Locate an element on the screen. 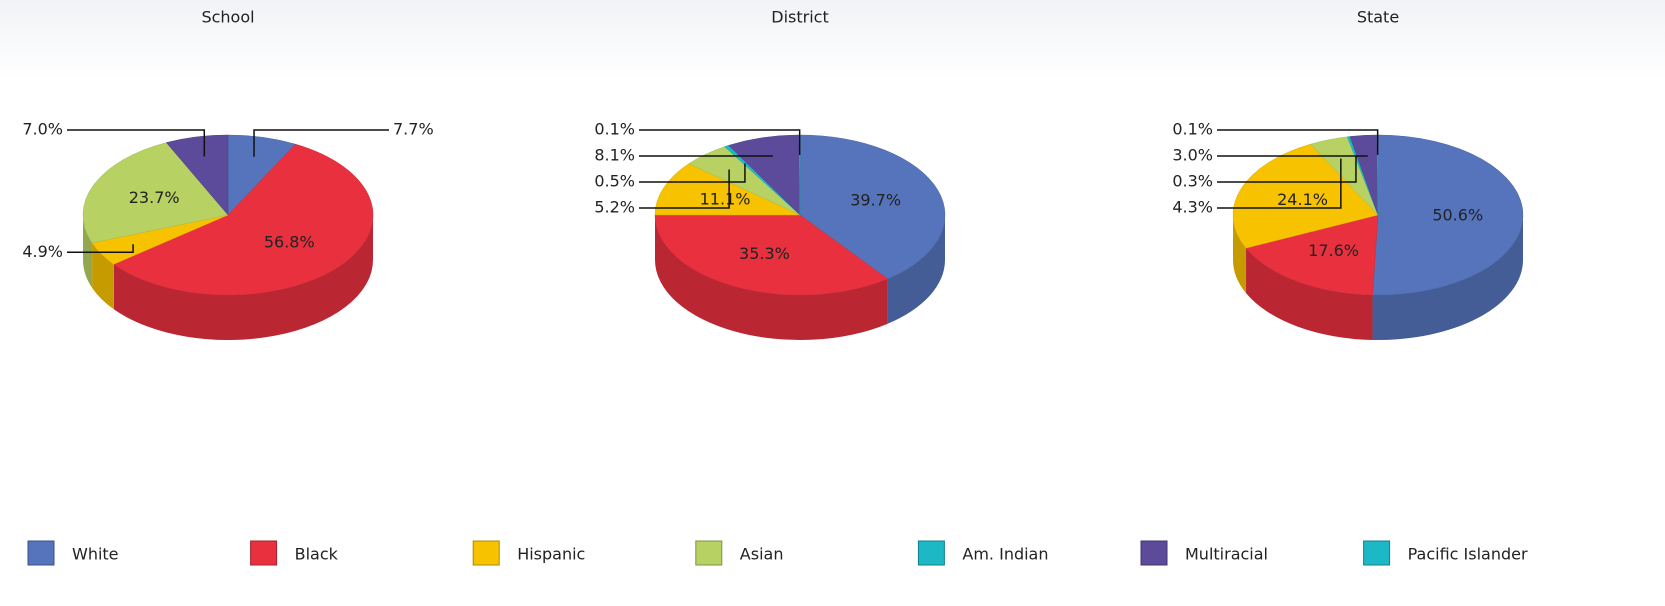 Image resolution: width=1665 pixels, height=606 pixels. data-label: 4.9% is located at coordinates (42, 251).